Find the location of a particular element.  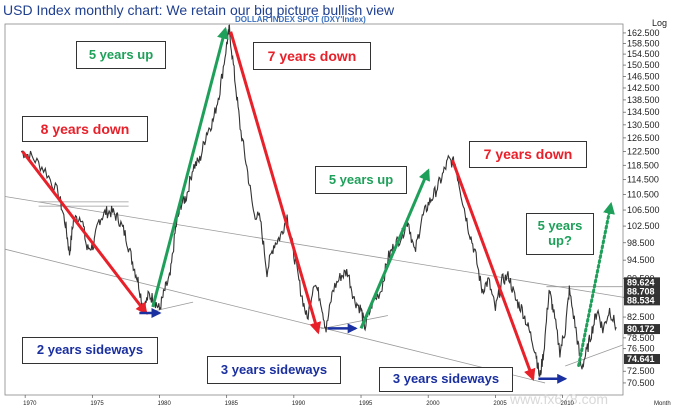

y-tick-label: 134.500 is located at coordinates (643, 112).